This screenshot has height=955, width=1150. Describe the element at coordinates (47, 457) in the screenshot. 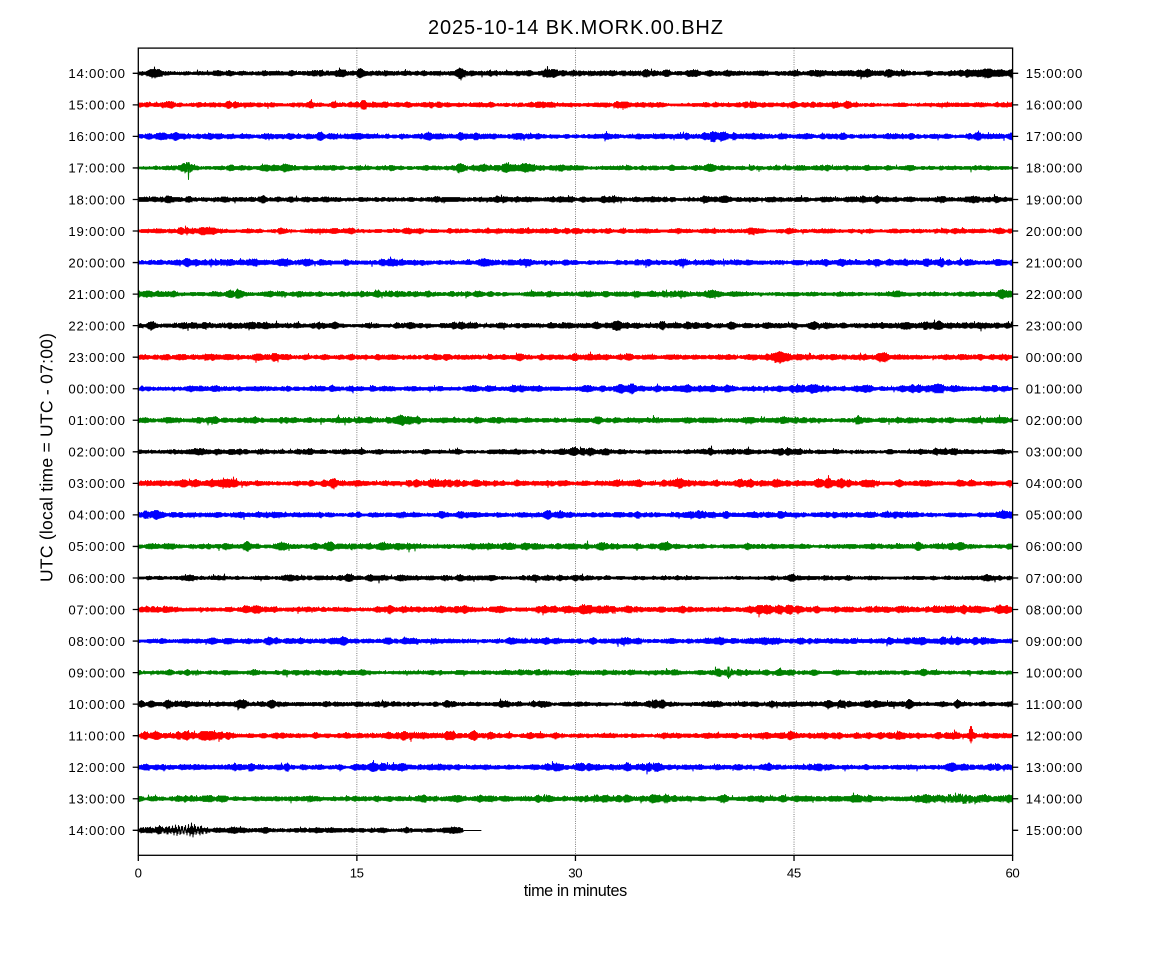

I see `svg-text: UTC (local time = UTC - 07:00)` at that location.